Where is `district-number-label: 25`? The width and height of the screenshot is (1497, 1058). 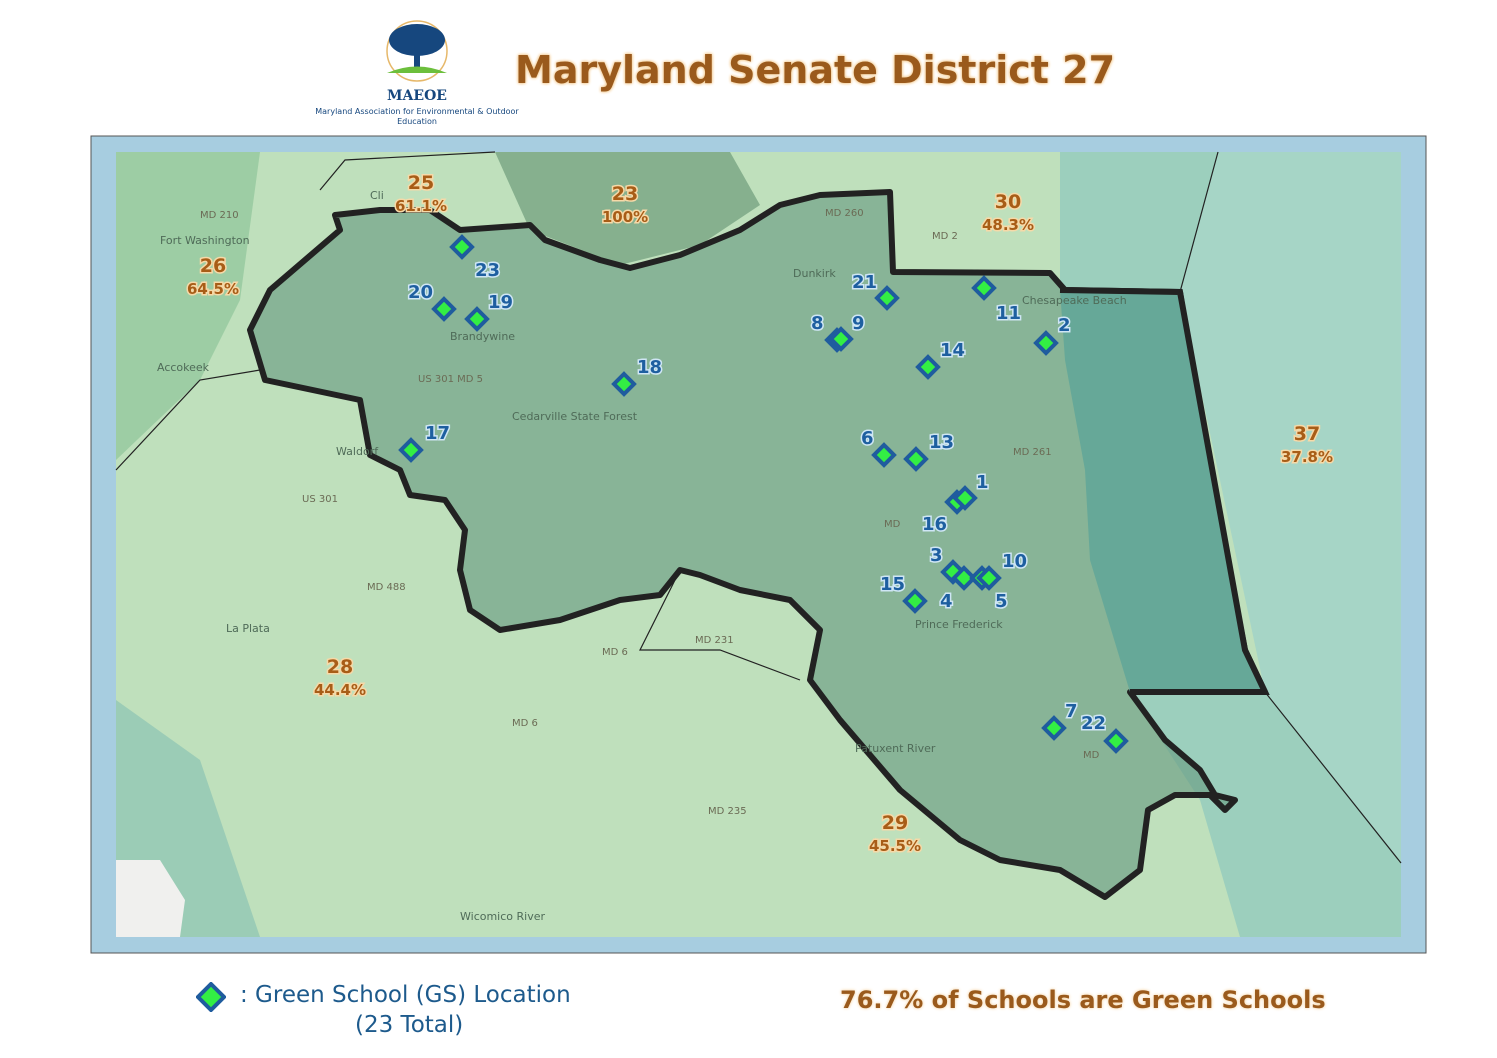
district-number-label: 25 is located at coordinates (421, 183).